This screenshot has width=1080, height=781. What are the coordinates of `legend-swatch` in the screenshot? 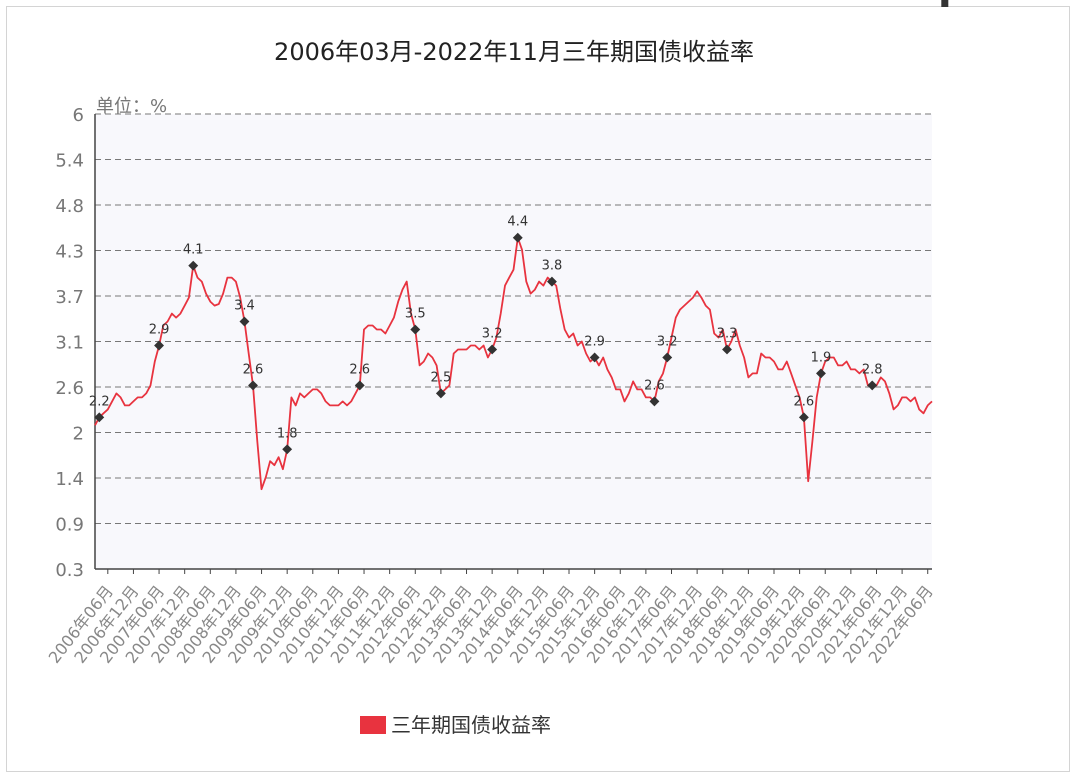 It's located at (373, 725).